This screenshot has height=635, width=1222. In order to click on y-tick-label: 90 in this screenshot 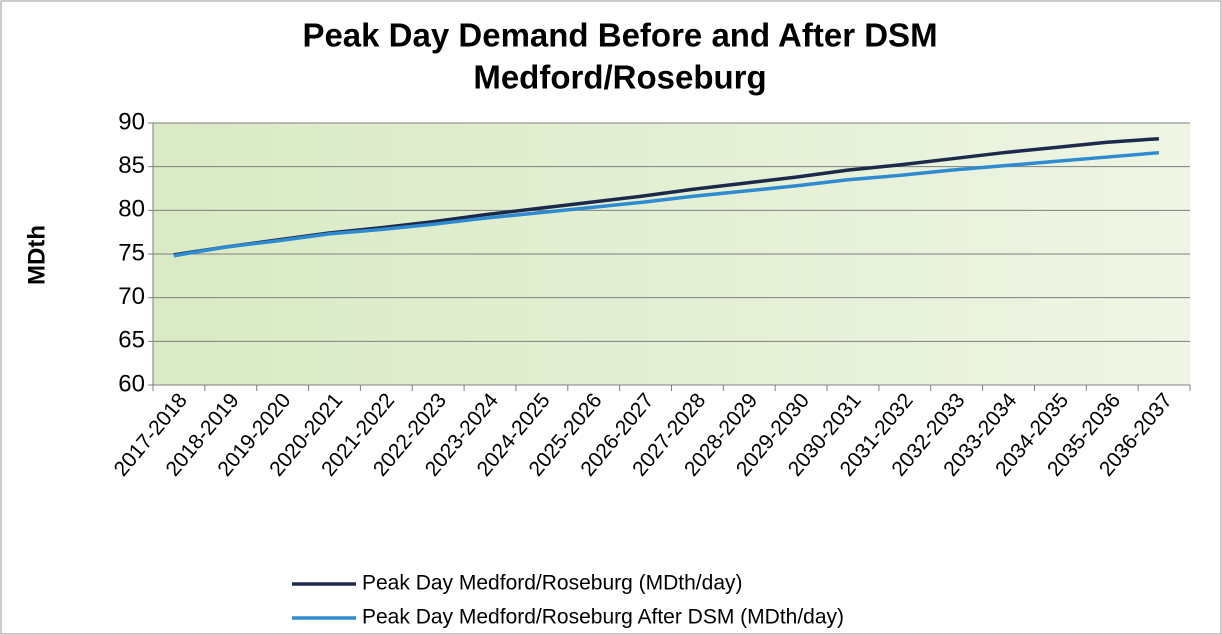, I will do `click(131, 121)`.